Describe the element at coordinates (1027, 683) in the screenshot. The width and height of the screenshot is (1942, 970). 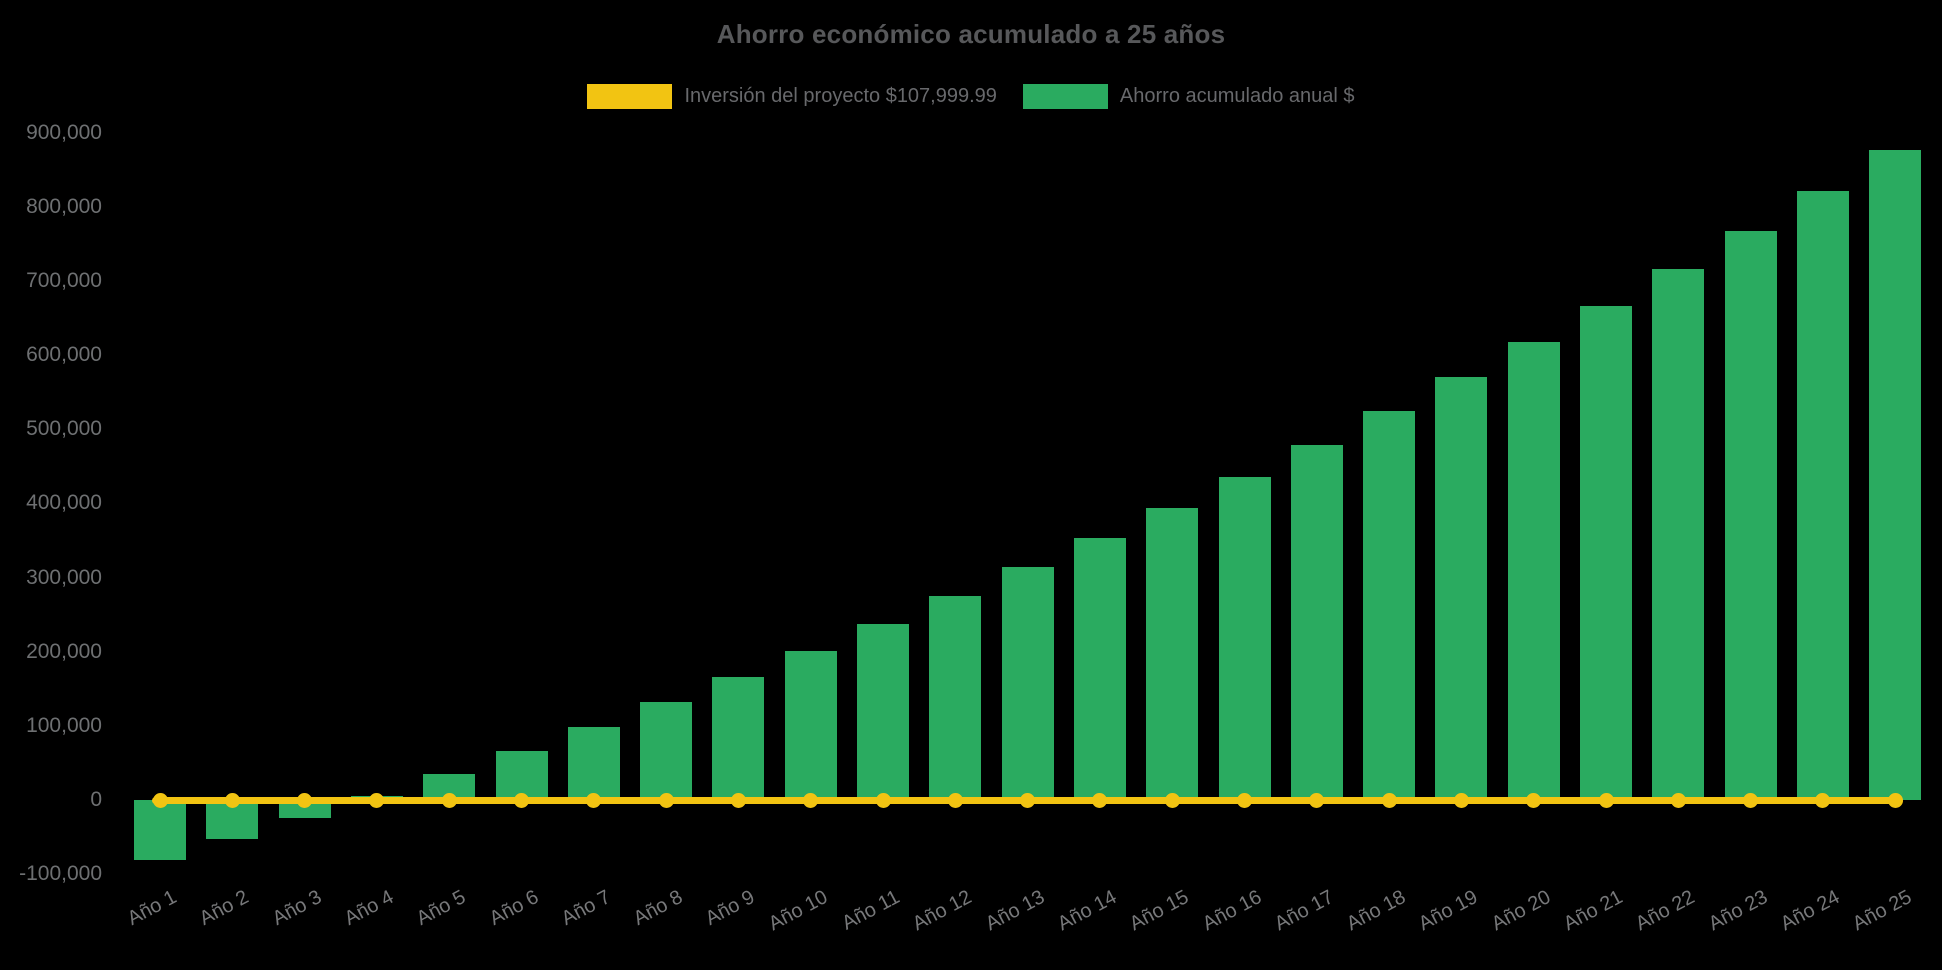
I see `bar-año-13` at that location.